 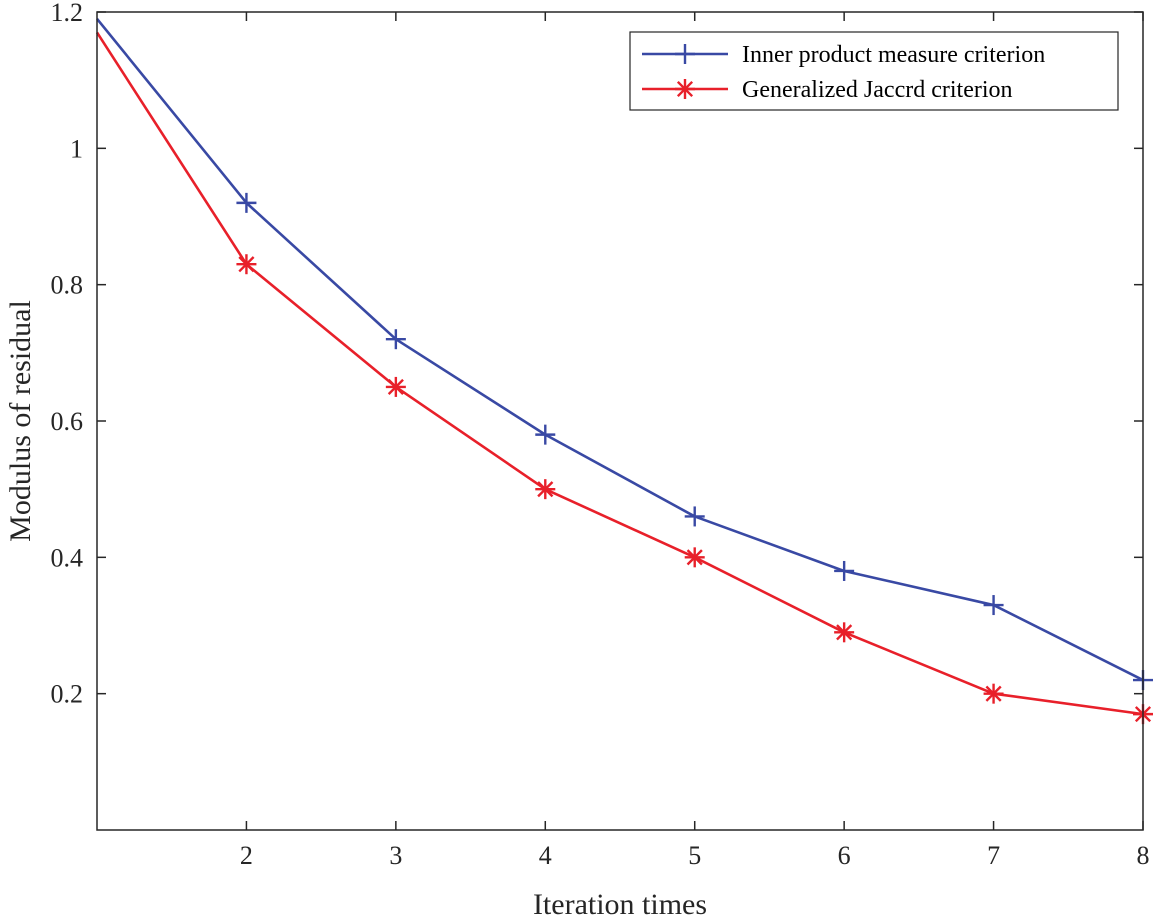 What do you see at coordinates (67, 557) in the screenshot?
I see `y-tick-label: 0.4` at bounding box center [67, 557].